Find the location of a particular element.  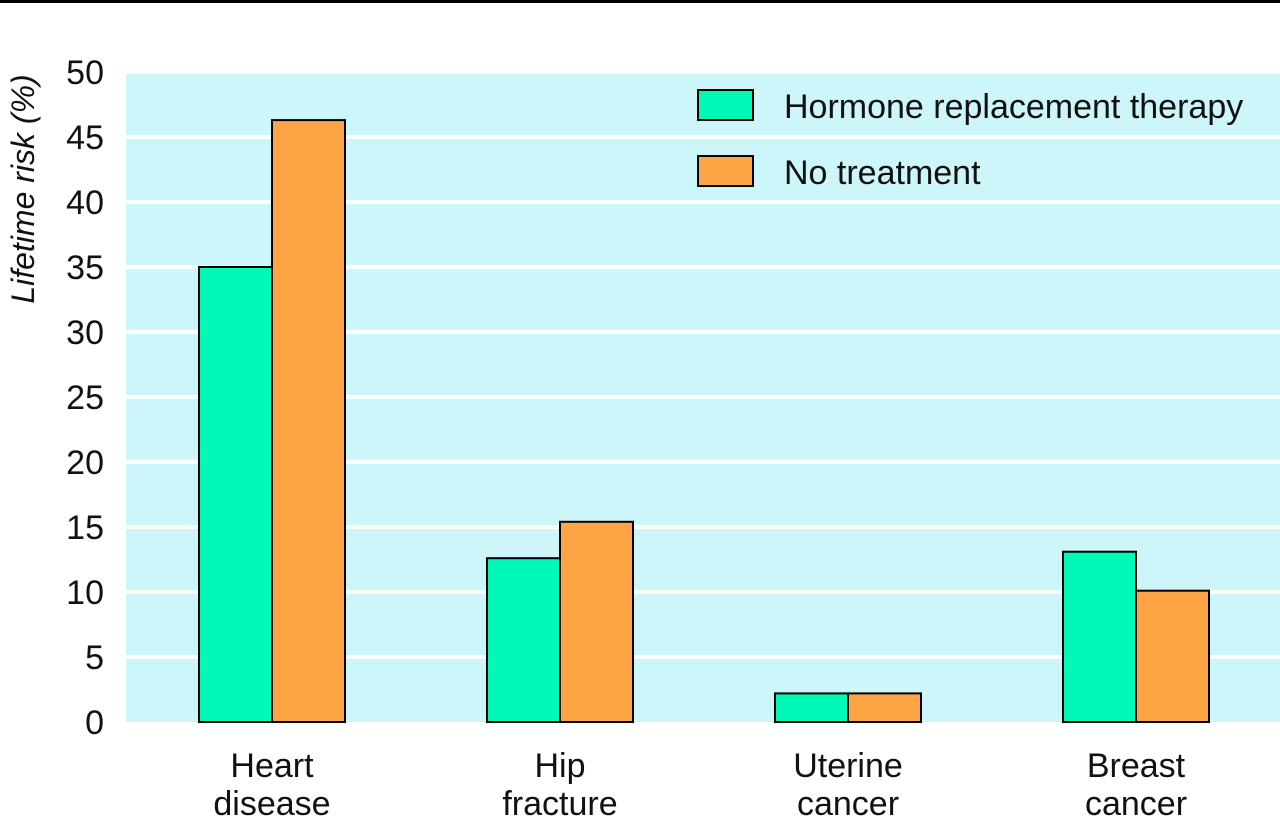

top-rule is located at coordinates (640, 1).